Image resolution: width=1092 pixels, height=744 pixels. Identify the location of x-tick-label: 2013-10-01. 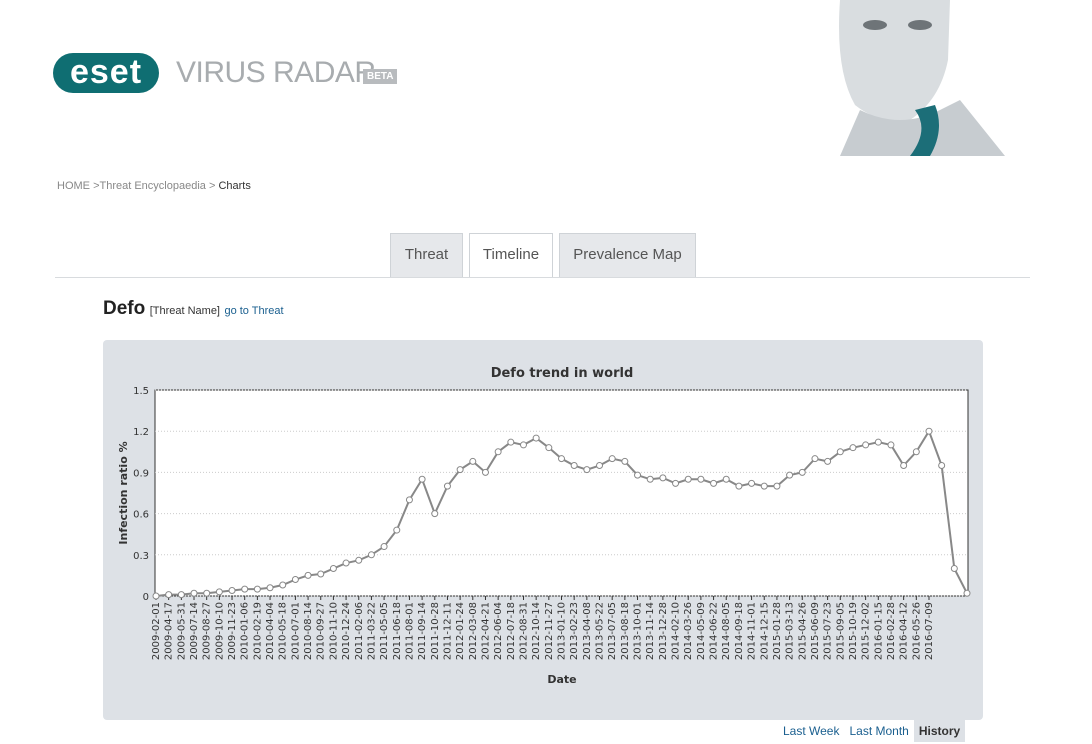
(638, 631).